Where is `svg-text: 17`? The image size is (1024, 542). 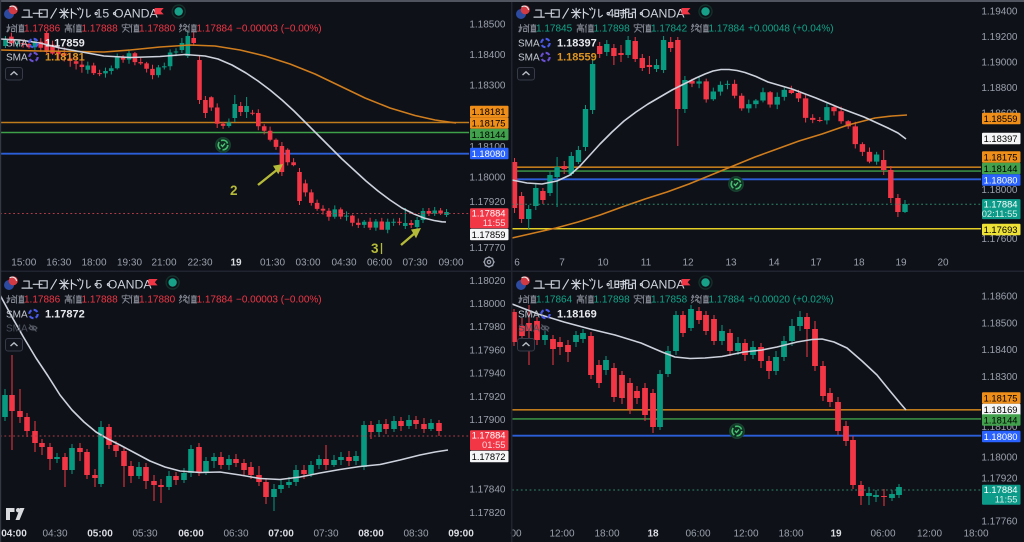 svg-text: 17 is located at coordinates (816, 263).